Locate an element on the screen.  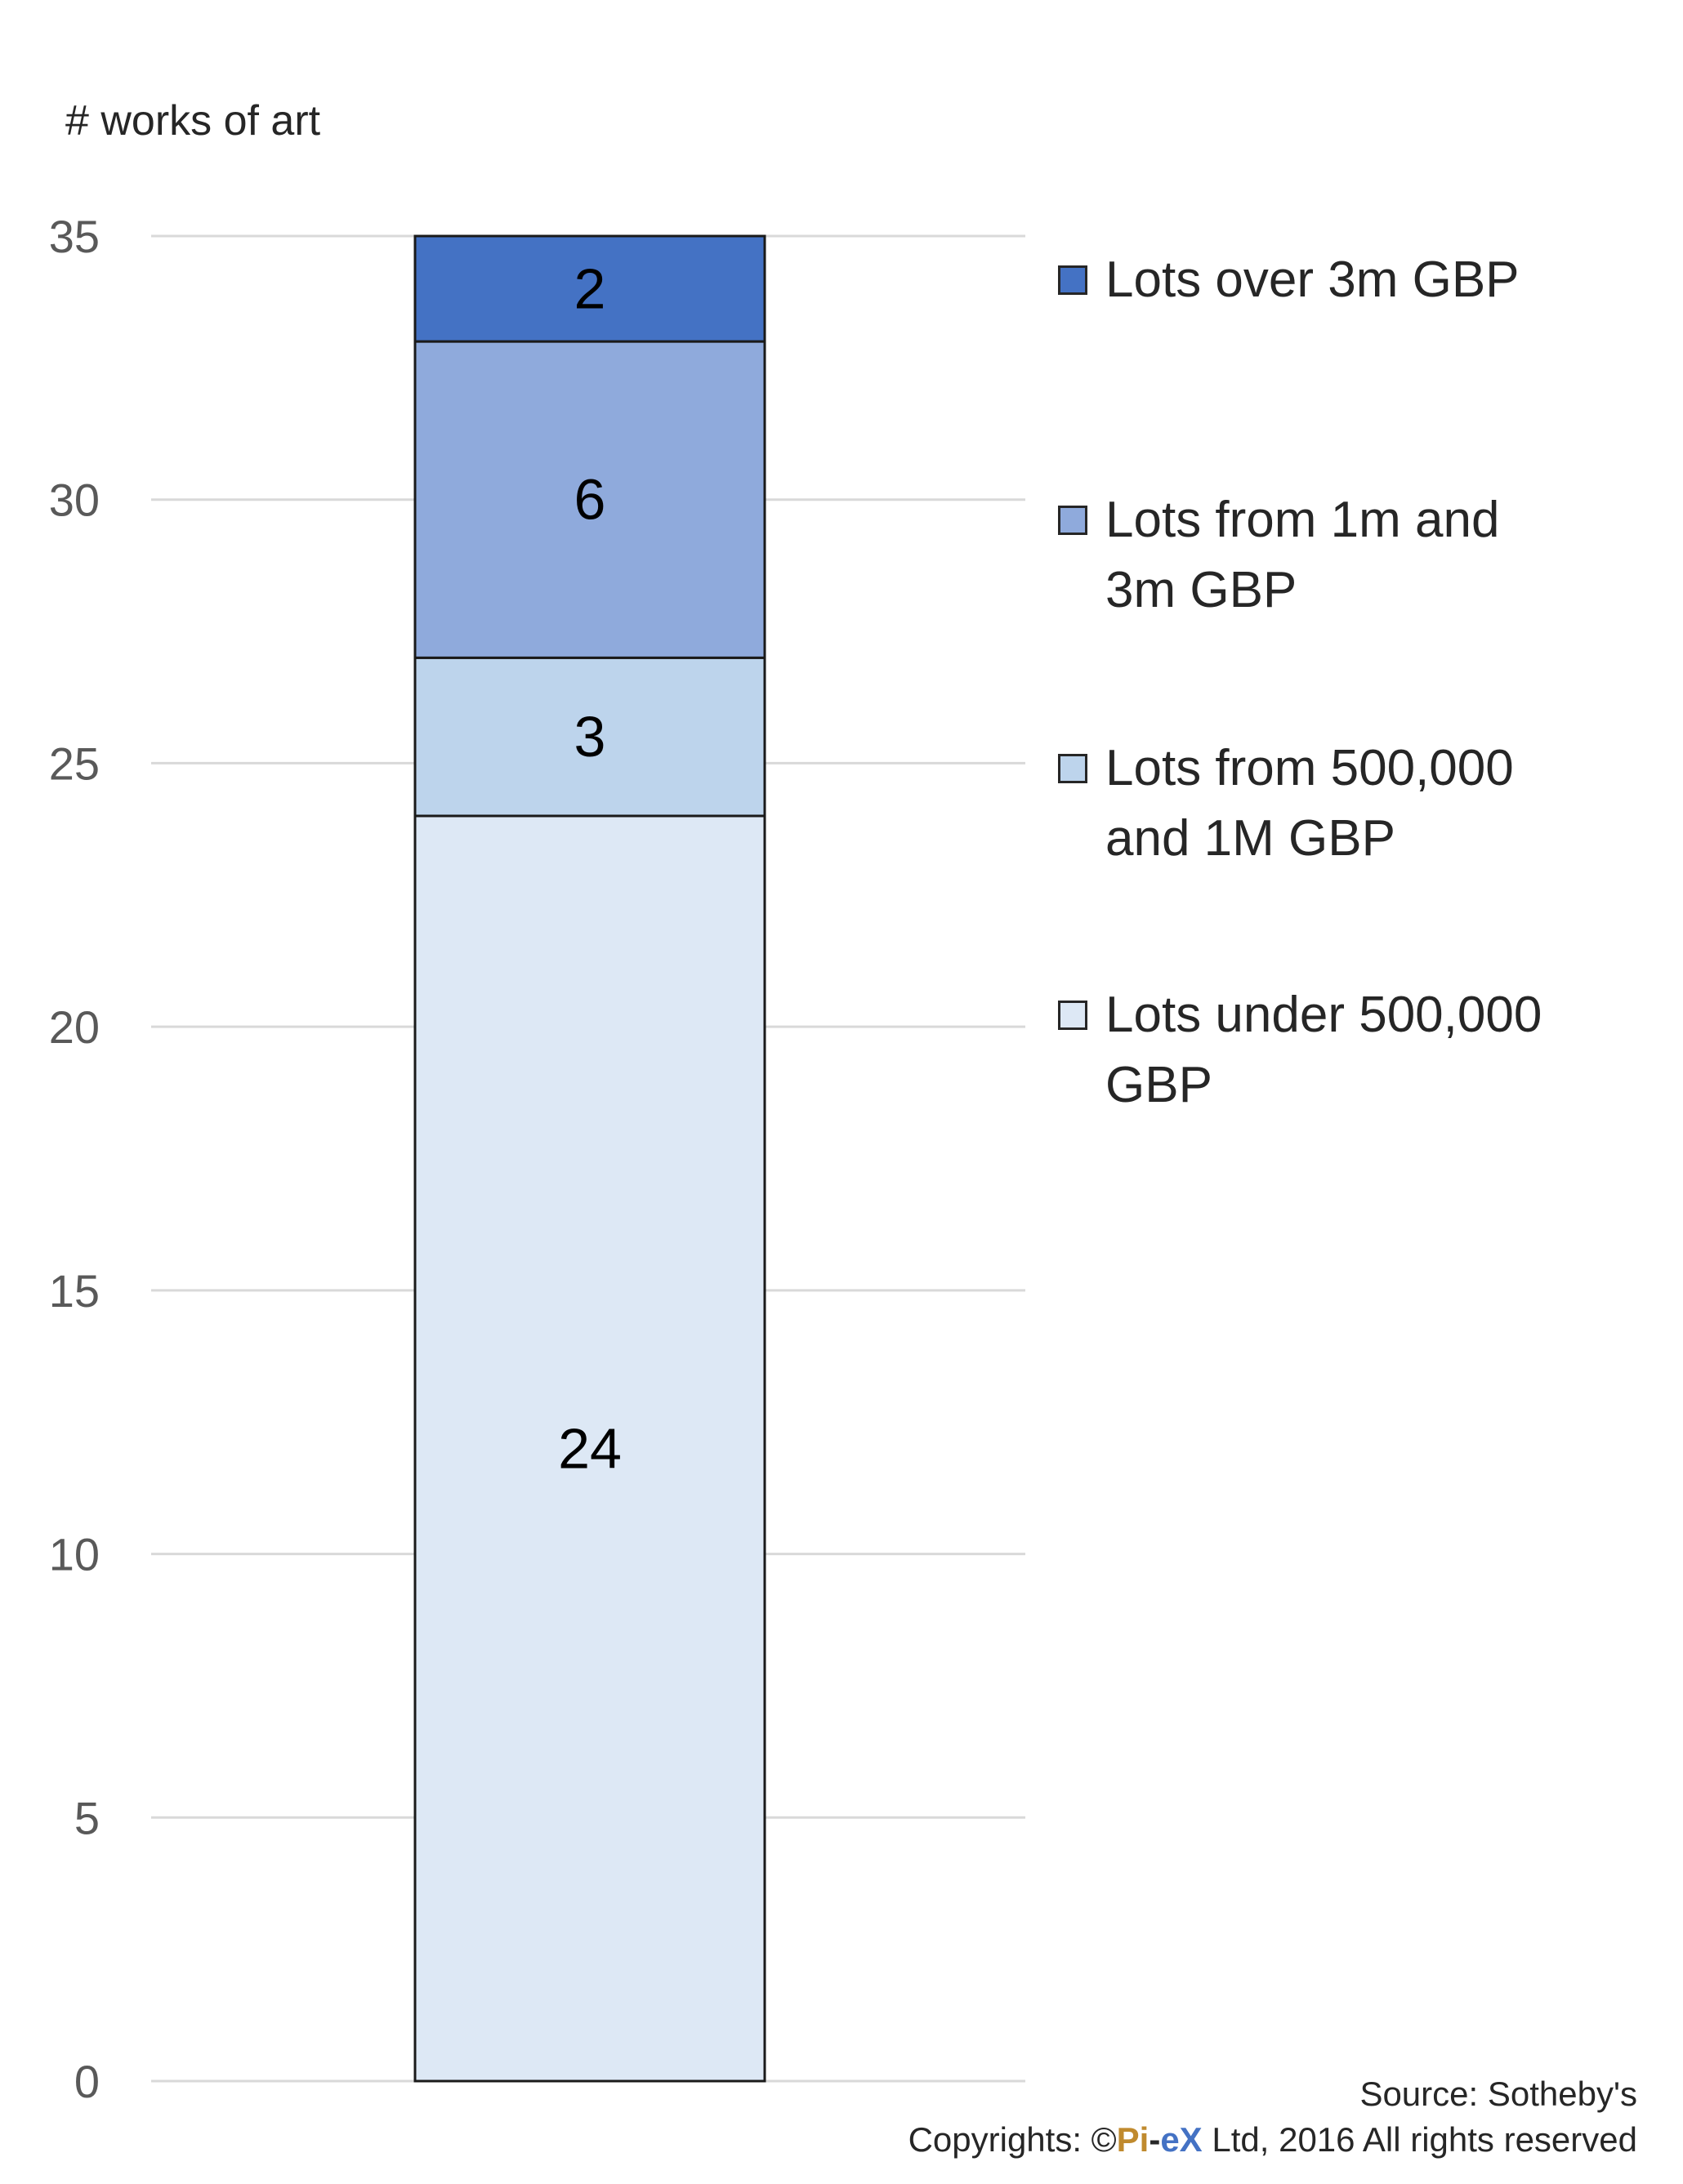
legend-swatch-over-3m is located at coordinates (1072, 280).